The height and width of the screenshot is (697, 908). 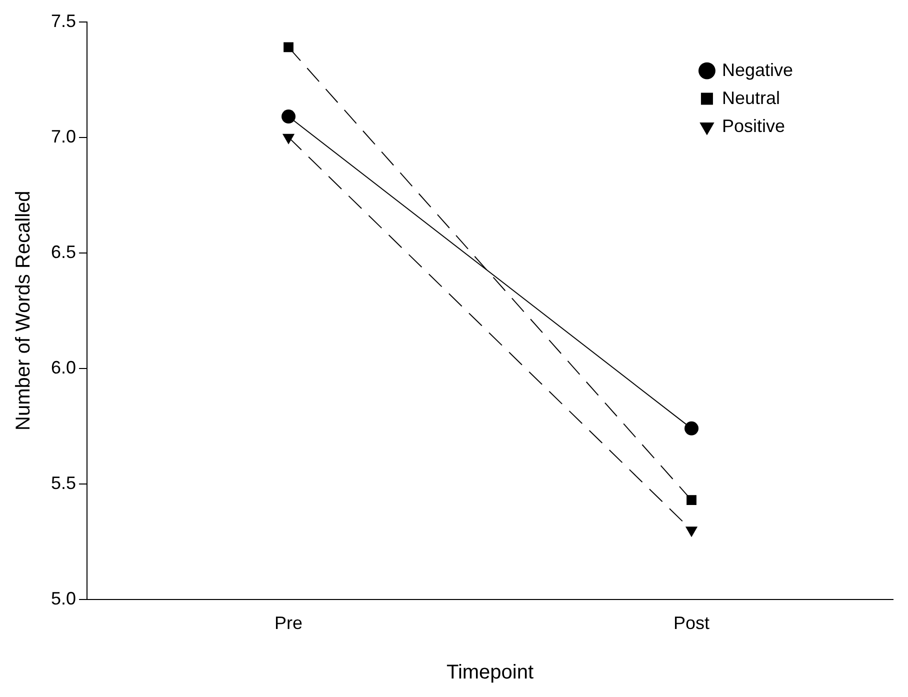 What do you see at coordinates (63, 598) in the screenshot?
I see `y-tick-label: 5.0` at bounding box center [63, 598].